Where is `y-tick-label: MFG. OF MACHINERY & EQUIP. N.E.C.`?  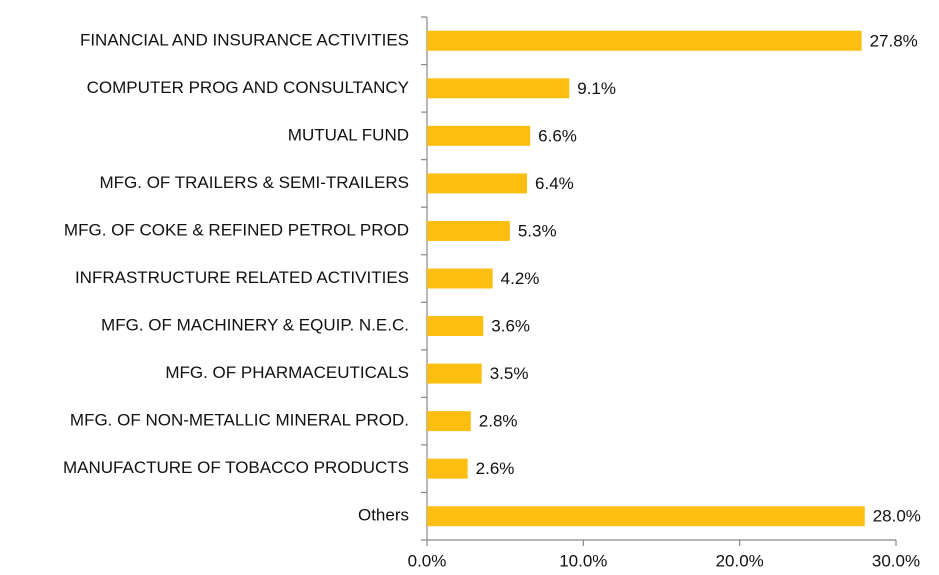
y-tick-label: MFG. OF MACHINERY & EQUIP. N.E.C. is located at coordinates (255, 325).